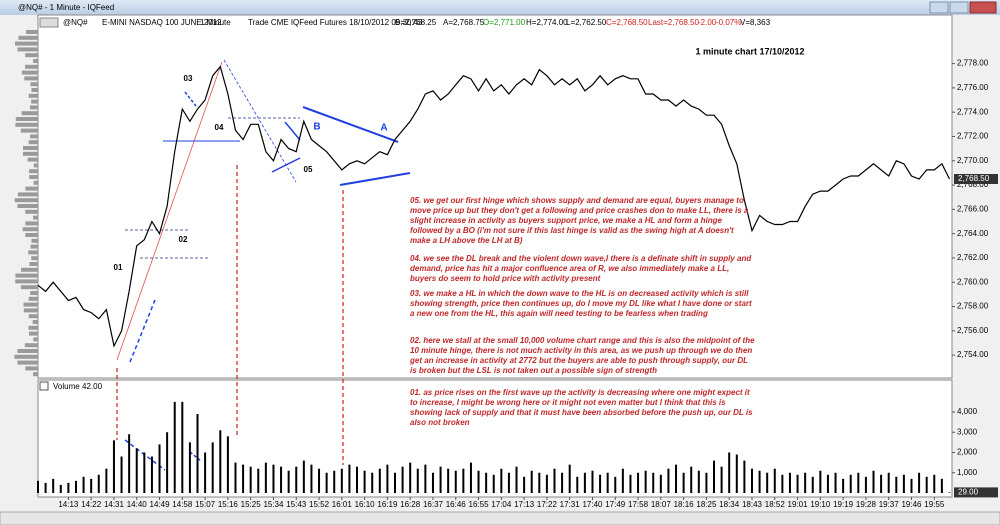  What do you see at coordinates (706, 504) in the screenshot?
I see `x-tick-label: 18:25` at bounding box center [706, 504].